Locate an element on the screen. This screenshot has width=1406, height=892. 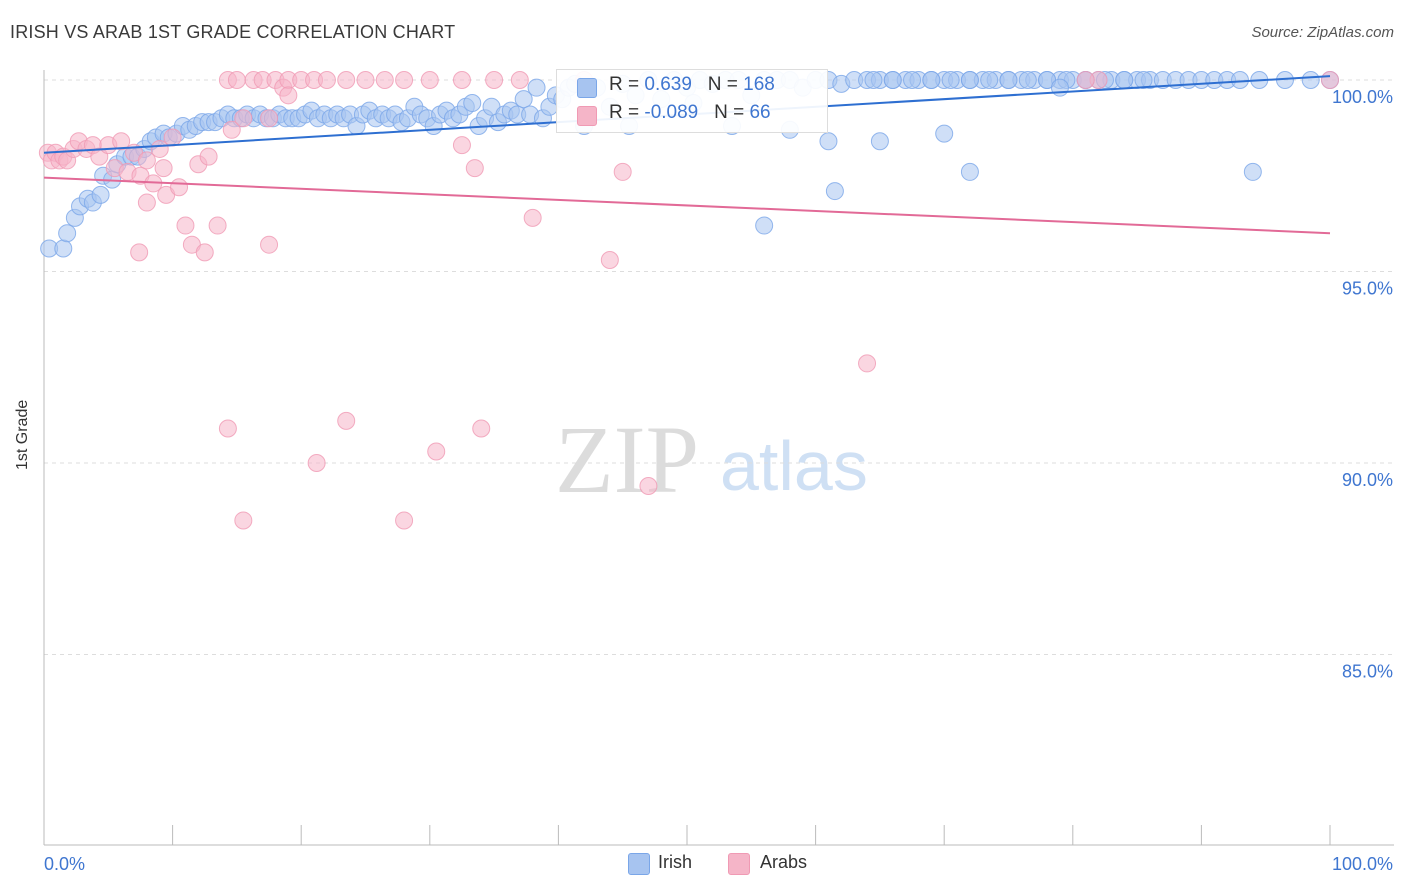
irish-swatch is located at coordinates (587, 88).